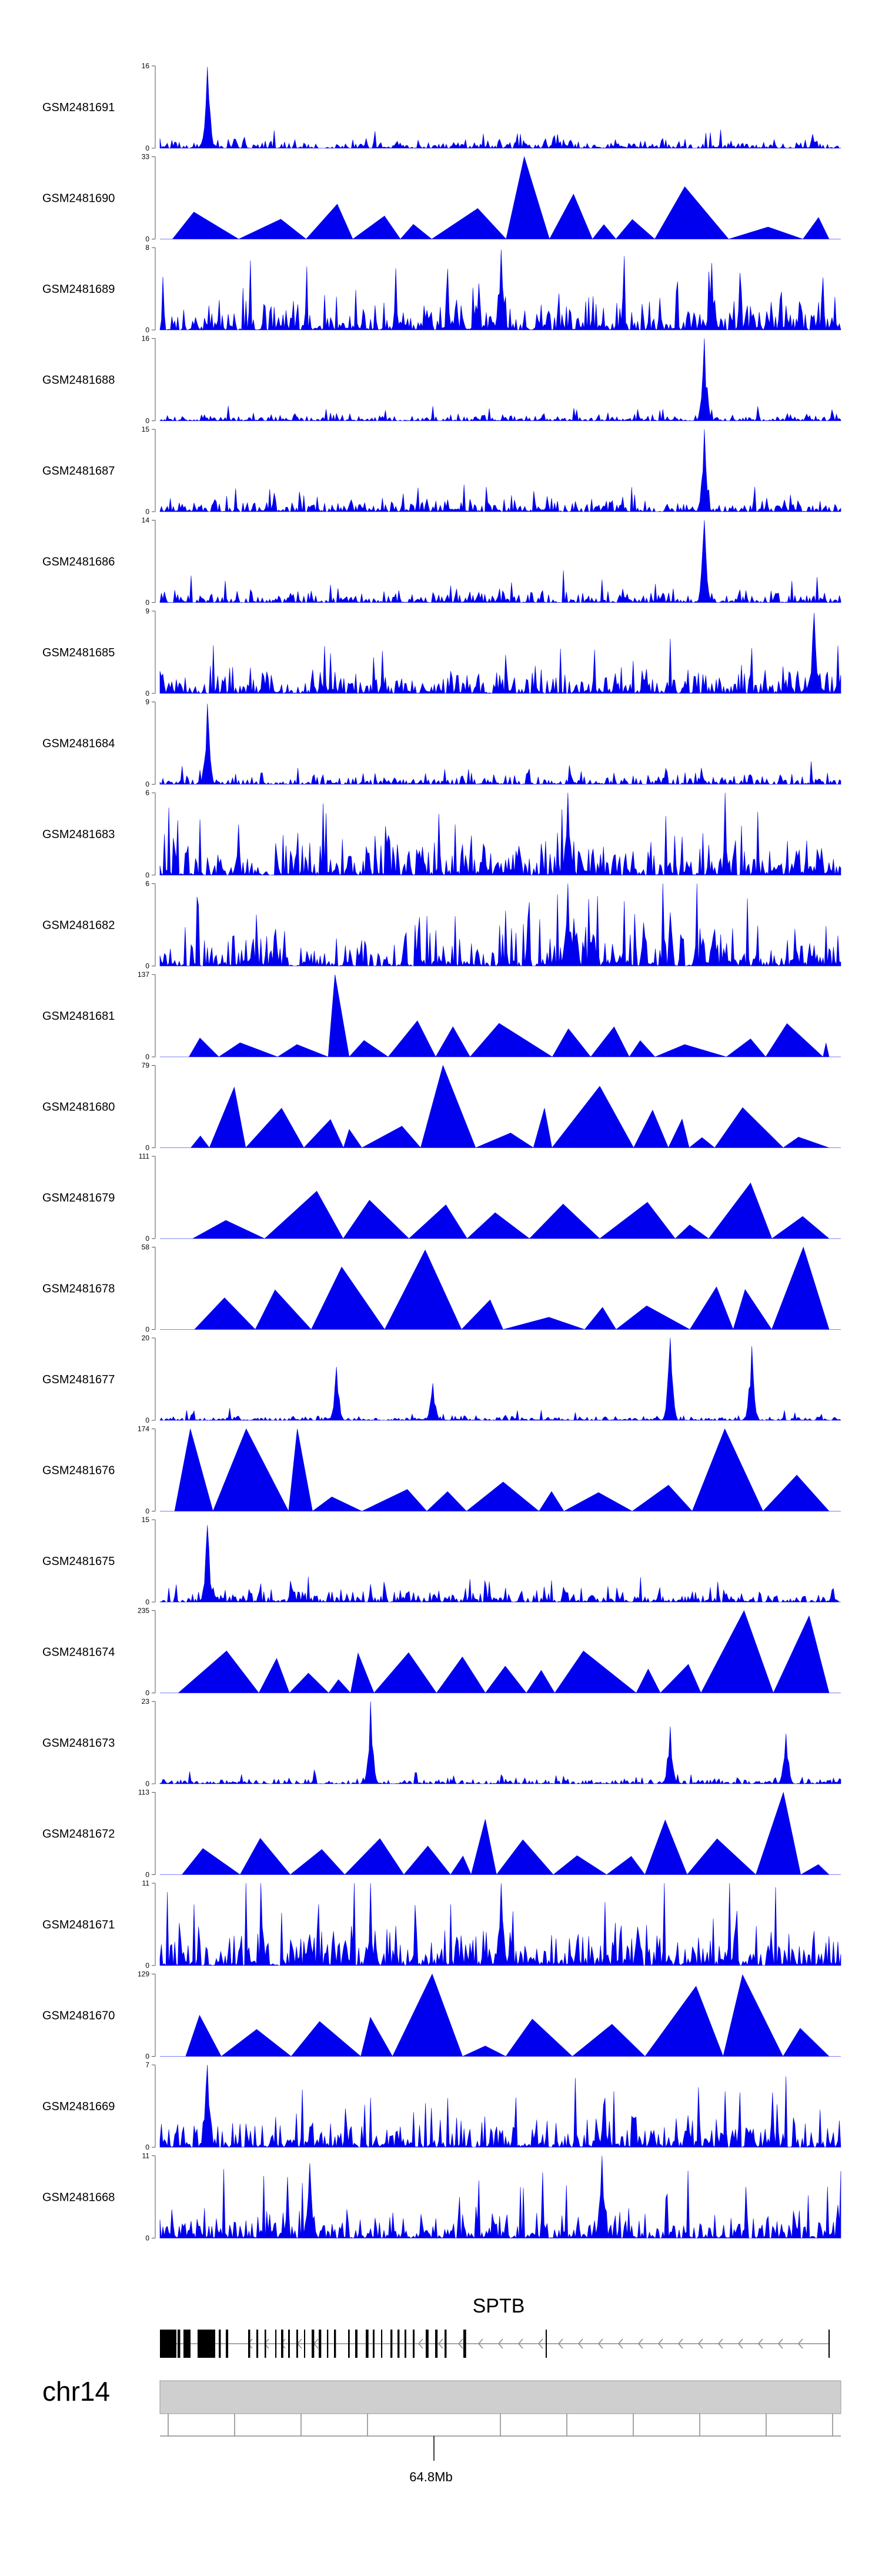  Describe the element at coordinates (78, 1743) in the screenshot. I see `track-label: GSM2481673` at that location.